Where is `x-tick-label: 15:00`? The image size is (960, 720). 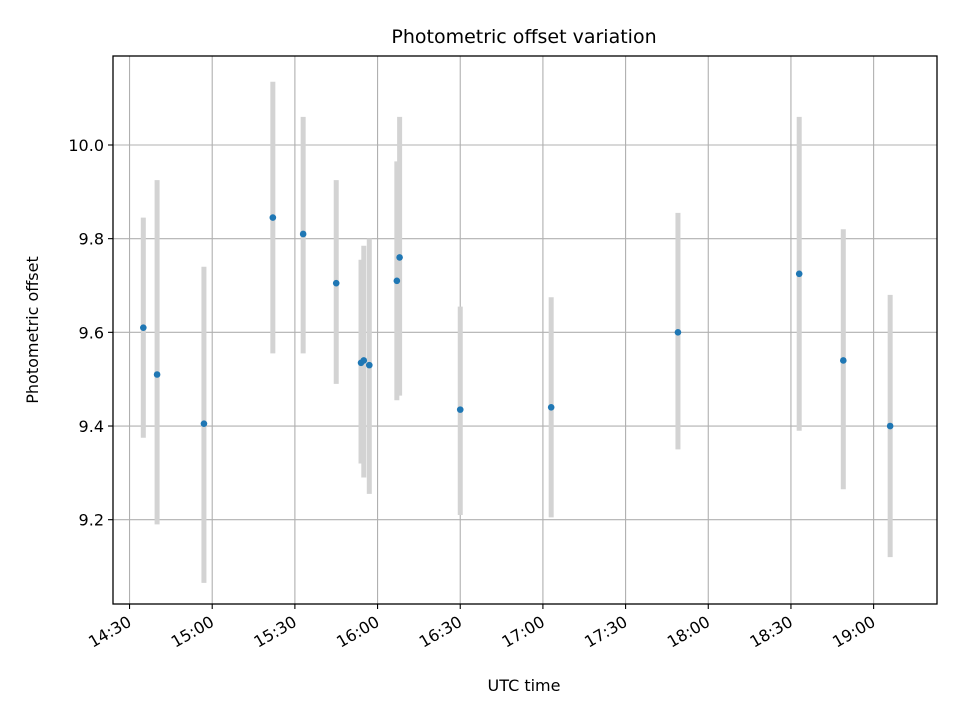
x-tick-label: 15:00 is located at coordinates (192, 632).